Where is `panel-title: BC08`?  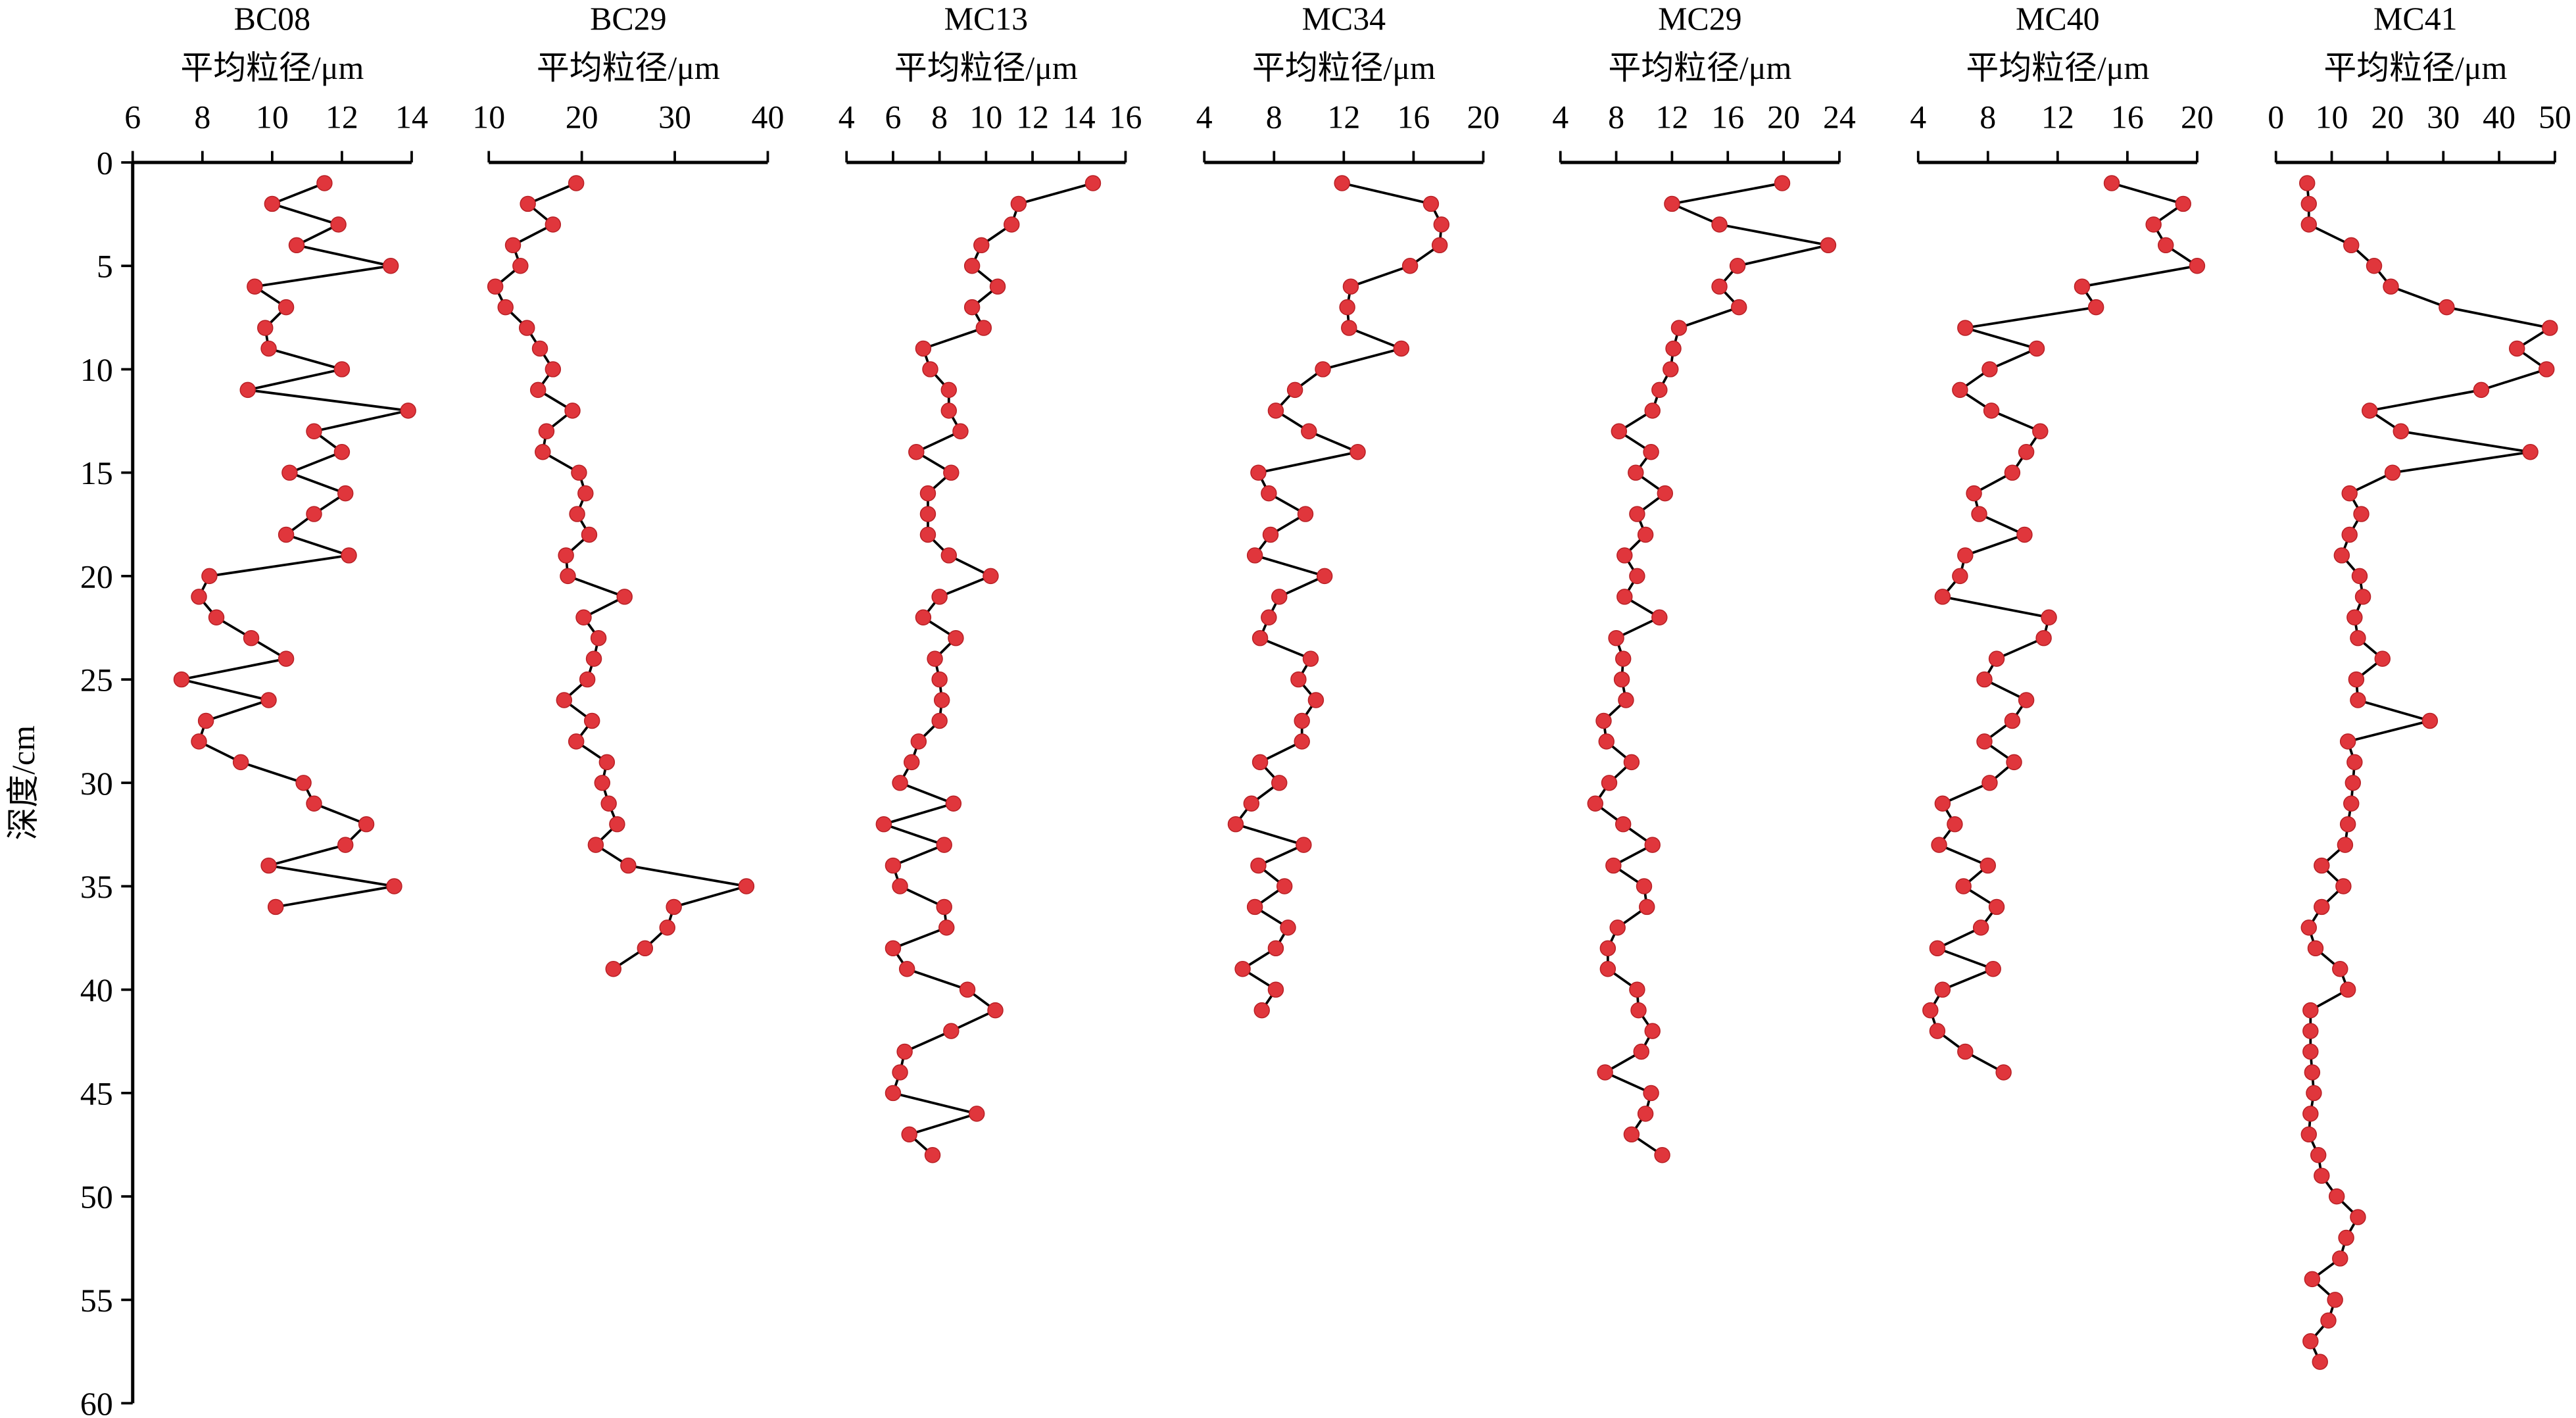 panel-title: BC08 is located at coordinates (272, 19).